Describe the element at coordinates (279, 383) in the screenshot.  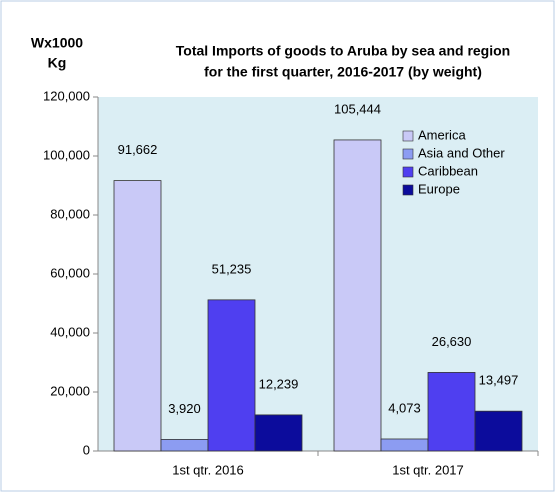
I see `data-label: 12,239` at that location.